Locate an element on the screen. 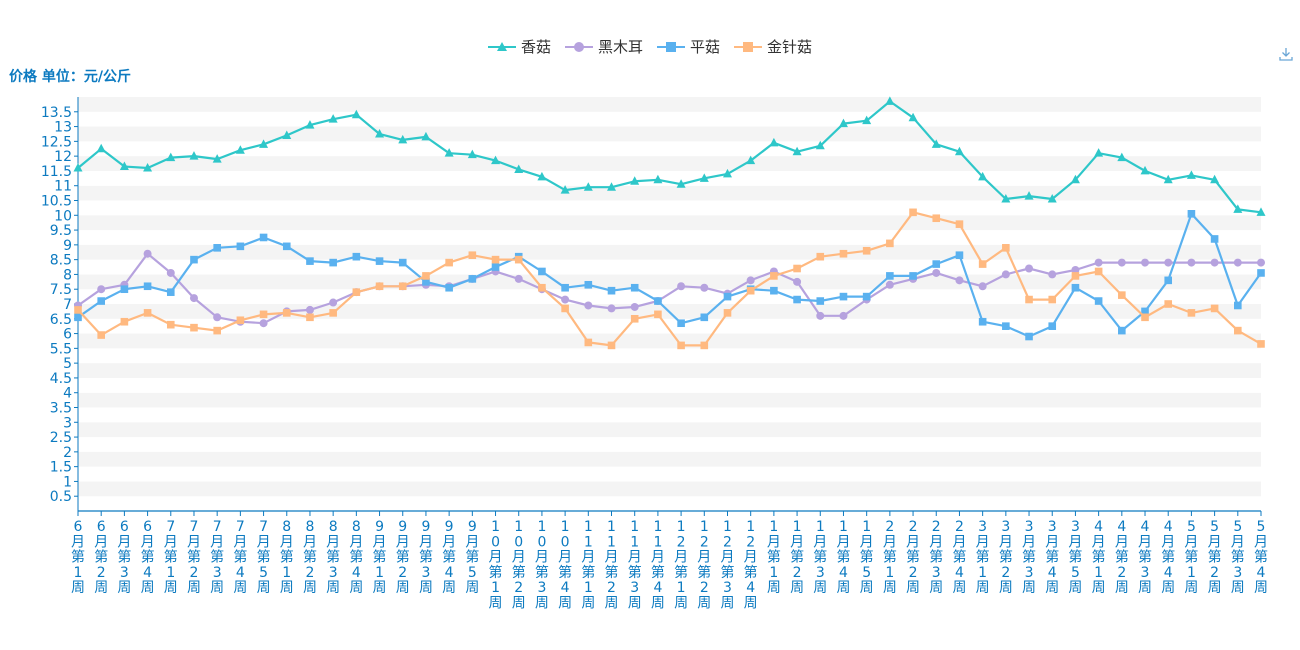 This screenshot has height=650, width=1300. legend-item-黑木耳: 黑木耳 is located at coordinates (603, 46).